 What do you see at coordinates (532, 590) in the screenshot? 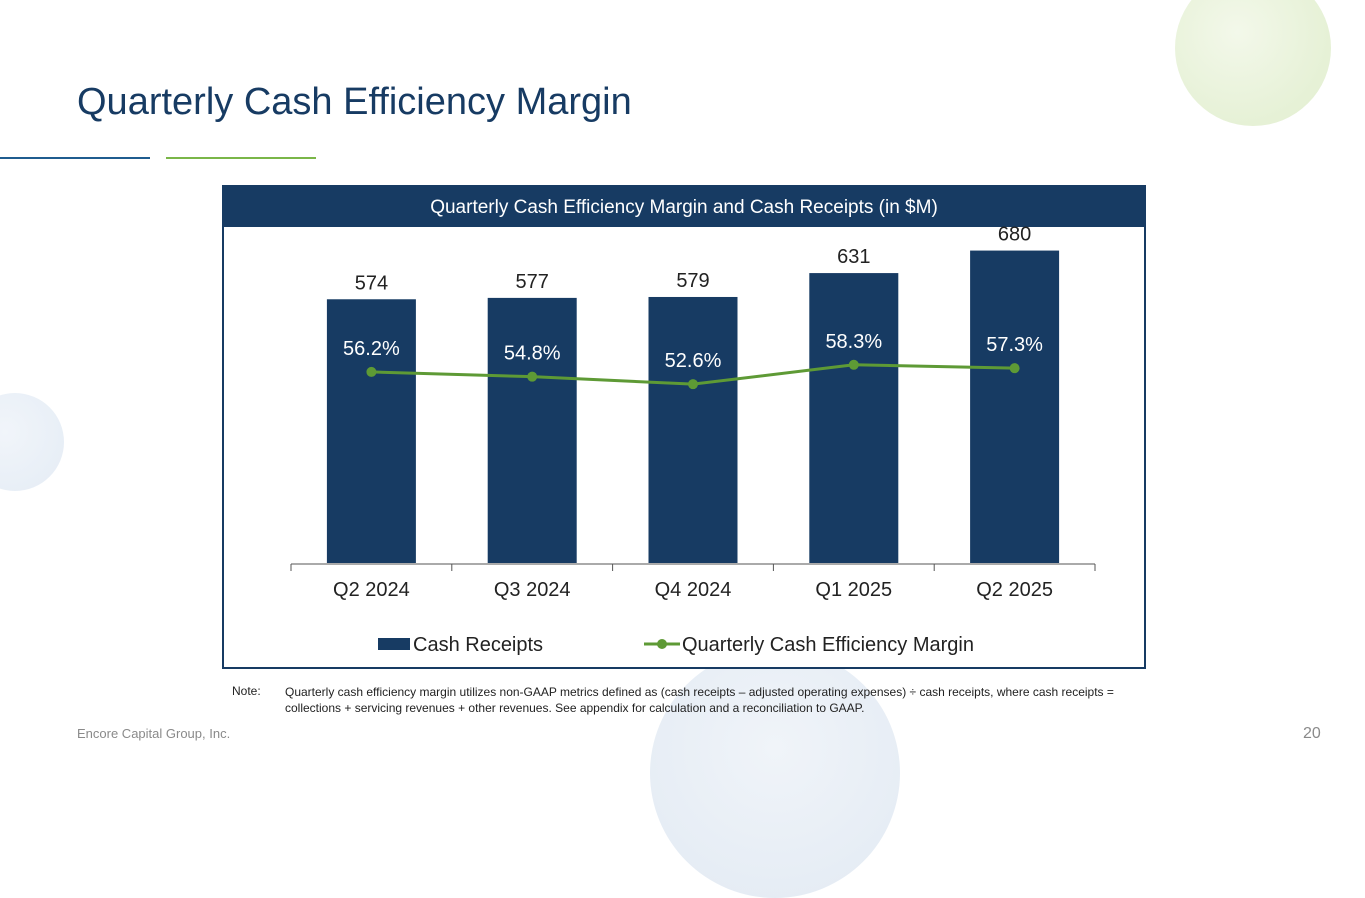
I see `x-tick-label-2: Q3 2024` at bounding box center [532, 590].